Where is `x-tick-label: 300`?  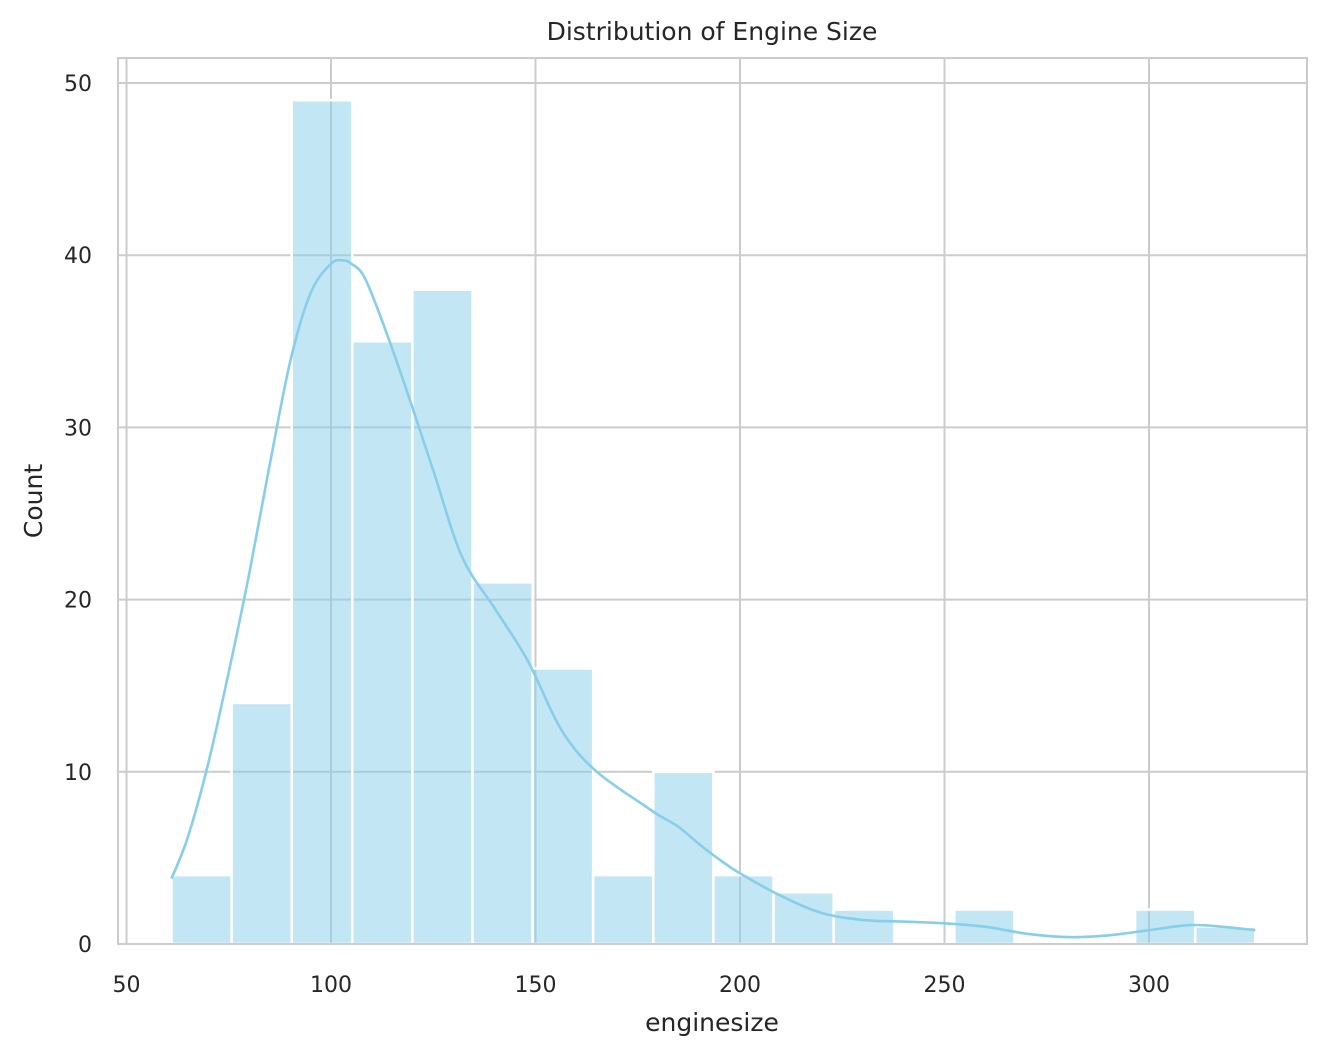 x-tick-label: 300 is located at coordinates (1149, 985).